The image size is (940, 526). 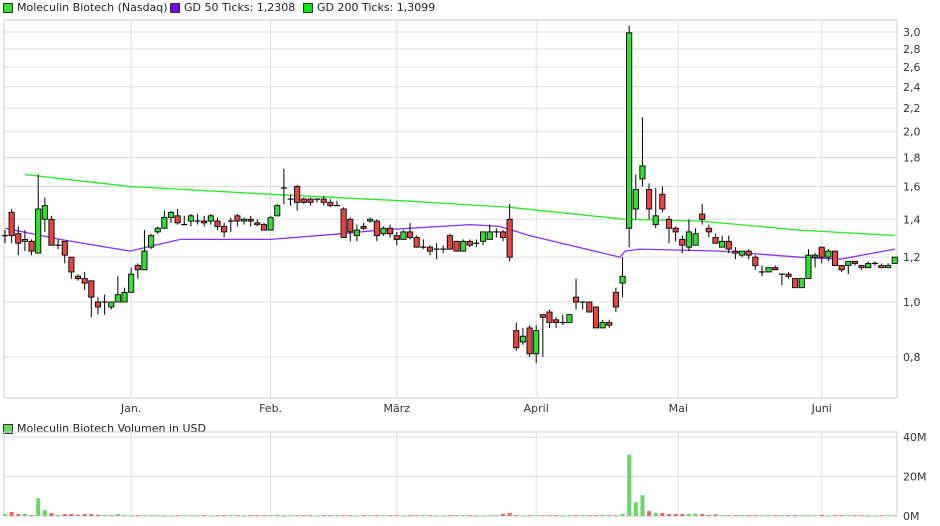 I want to click on price-tick-label: 2,0, so click(x=912, y=132).